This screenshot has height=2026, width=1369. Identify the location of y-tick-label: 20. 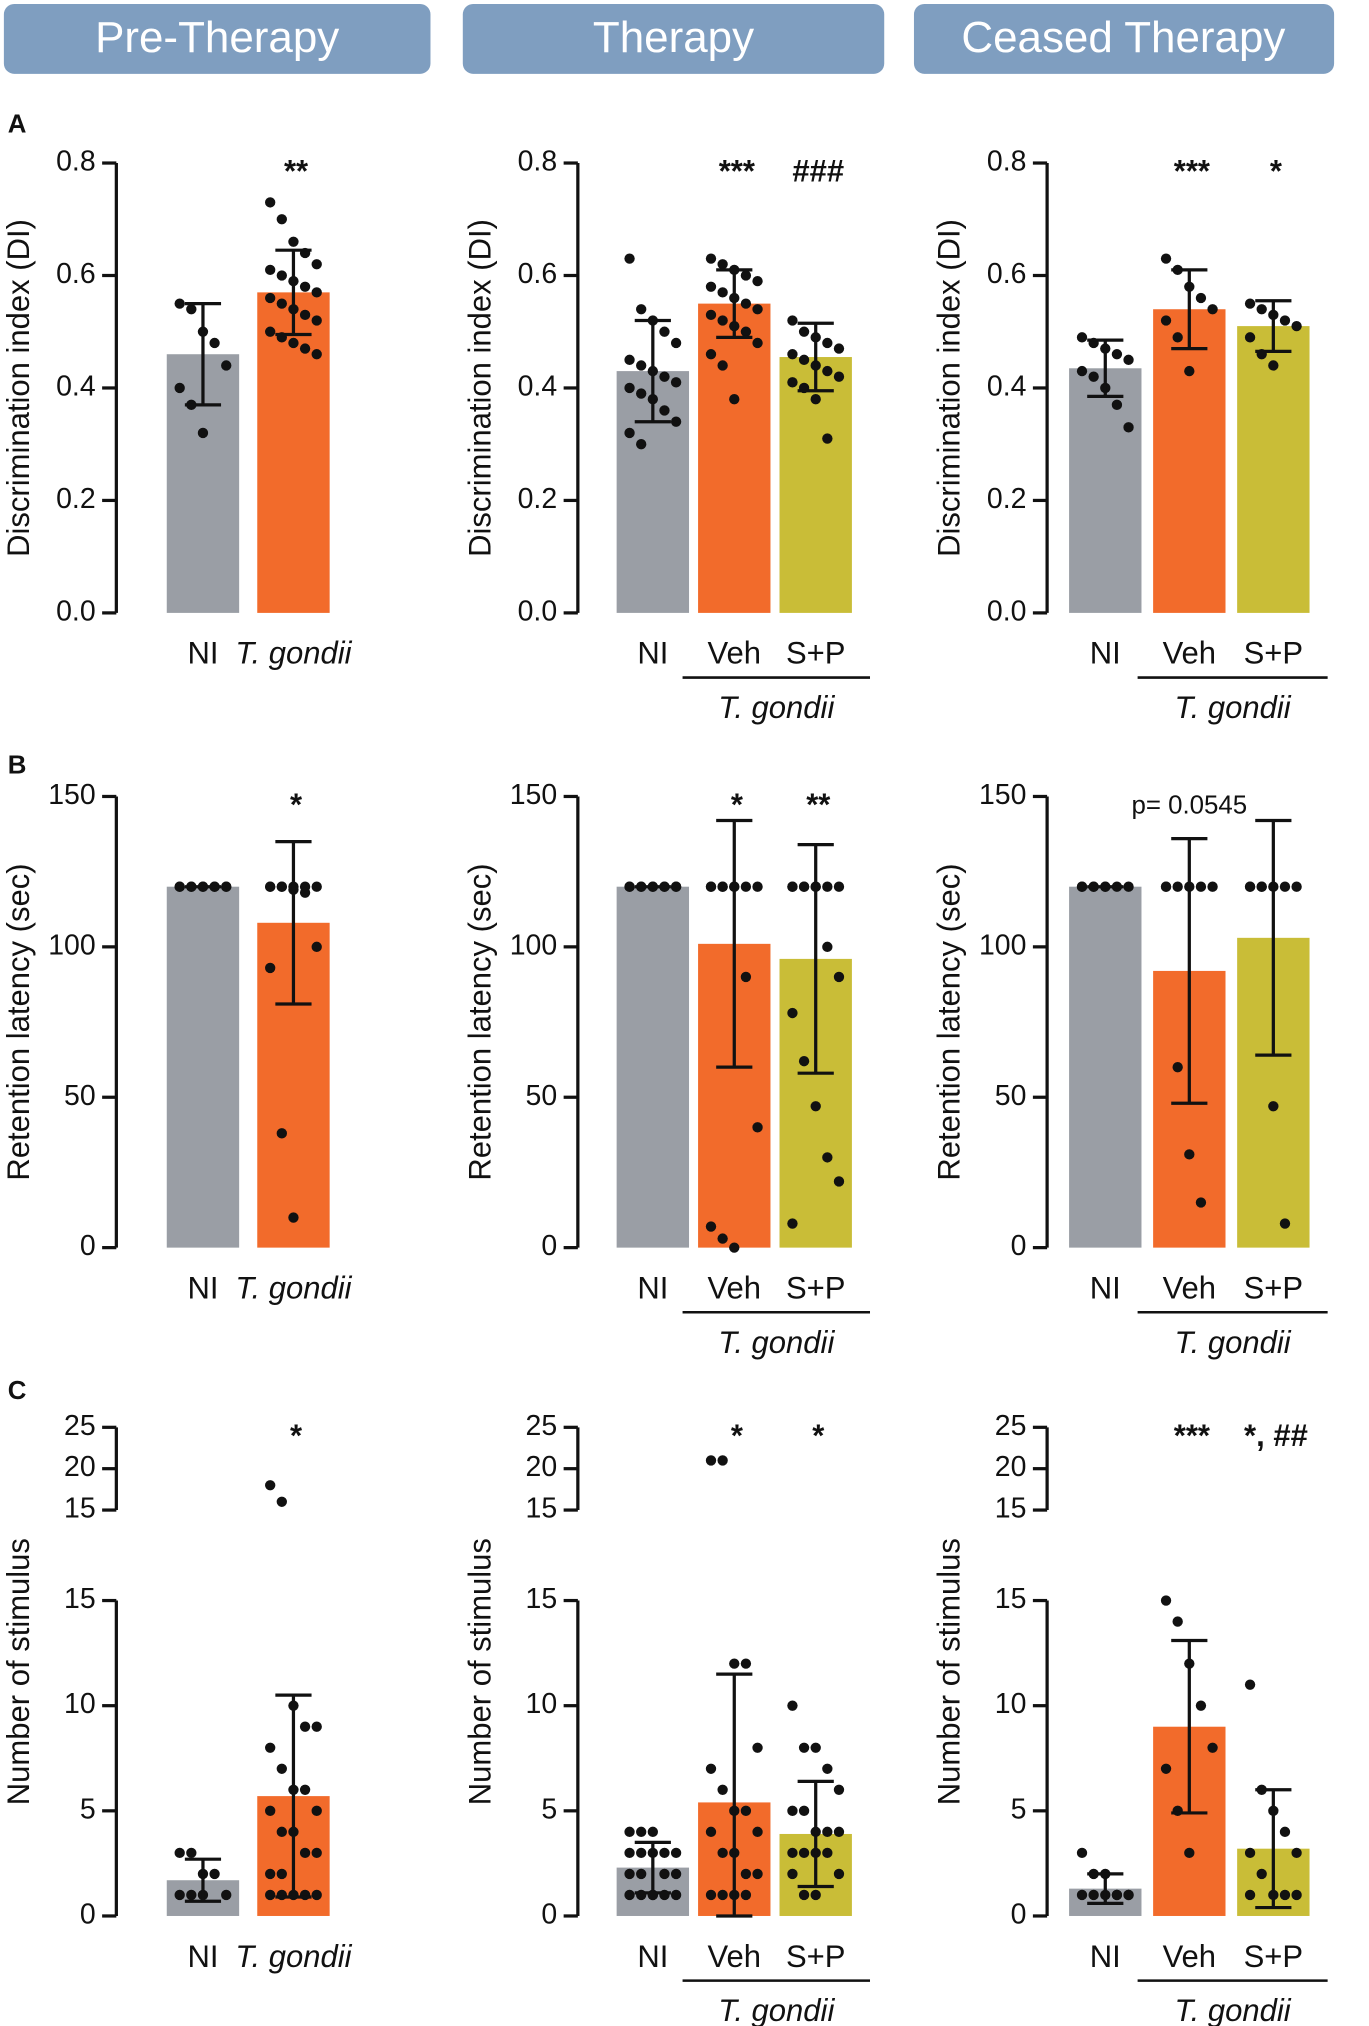
(1011, 1467).